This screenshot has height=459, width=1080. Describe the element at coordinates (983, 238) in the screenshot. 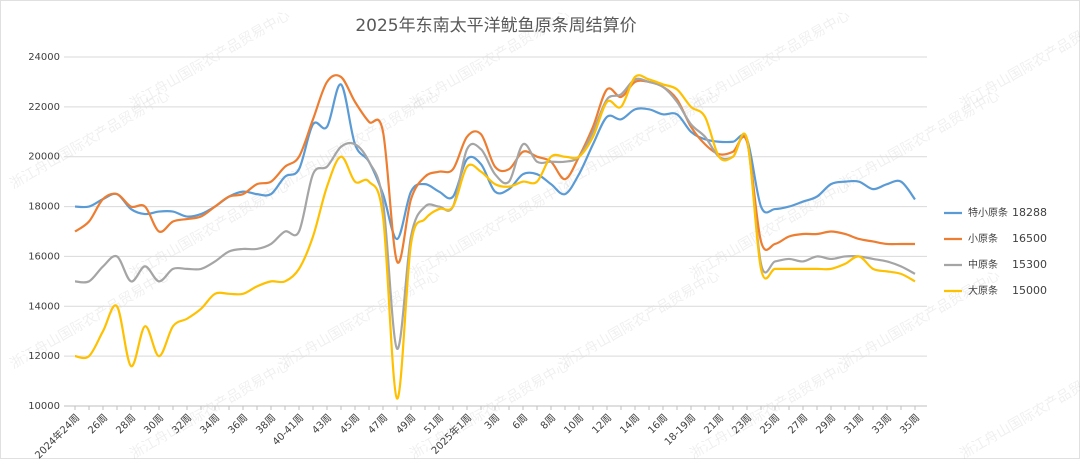

I see `legend-label: 小原条` at that location.